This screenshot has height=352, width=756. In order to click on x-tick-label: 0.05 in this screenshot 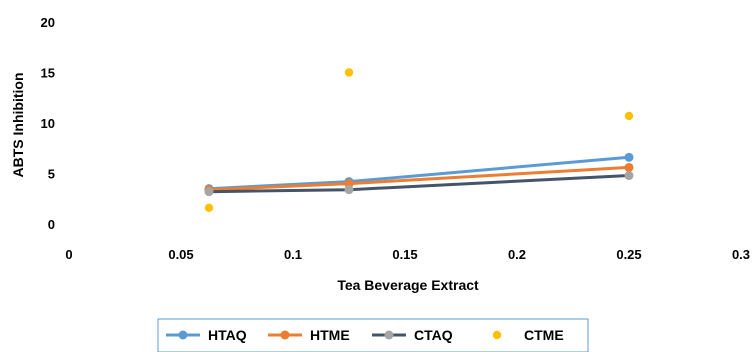, I will do `click(180, 254)`.